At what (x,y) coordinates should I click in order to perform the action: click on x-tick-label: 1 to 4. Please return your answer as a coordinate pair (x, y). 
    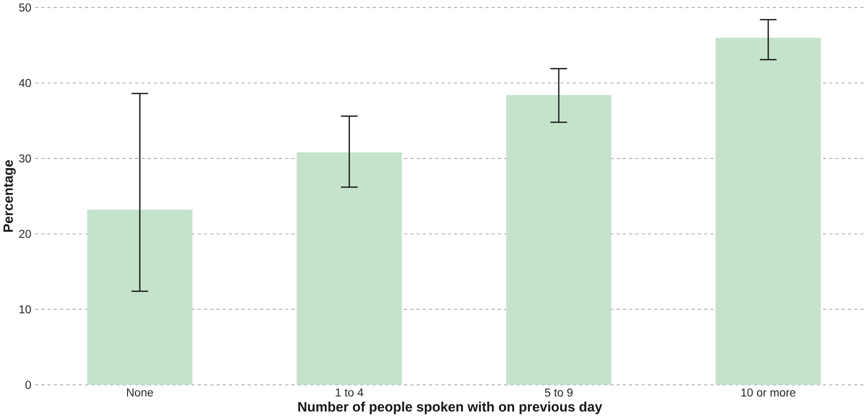
    Looking at the image, I should click on (350, 392).